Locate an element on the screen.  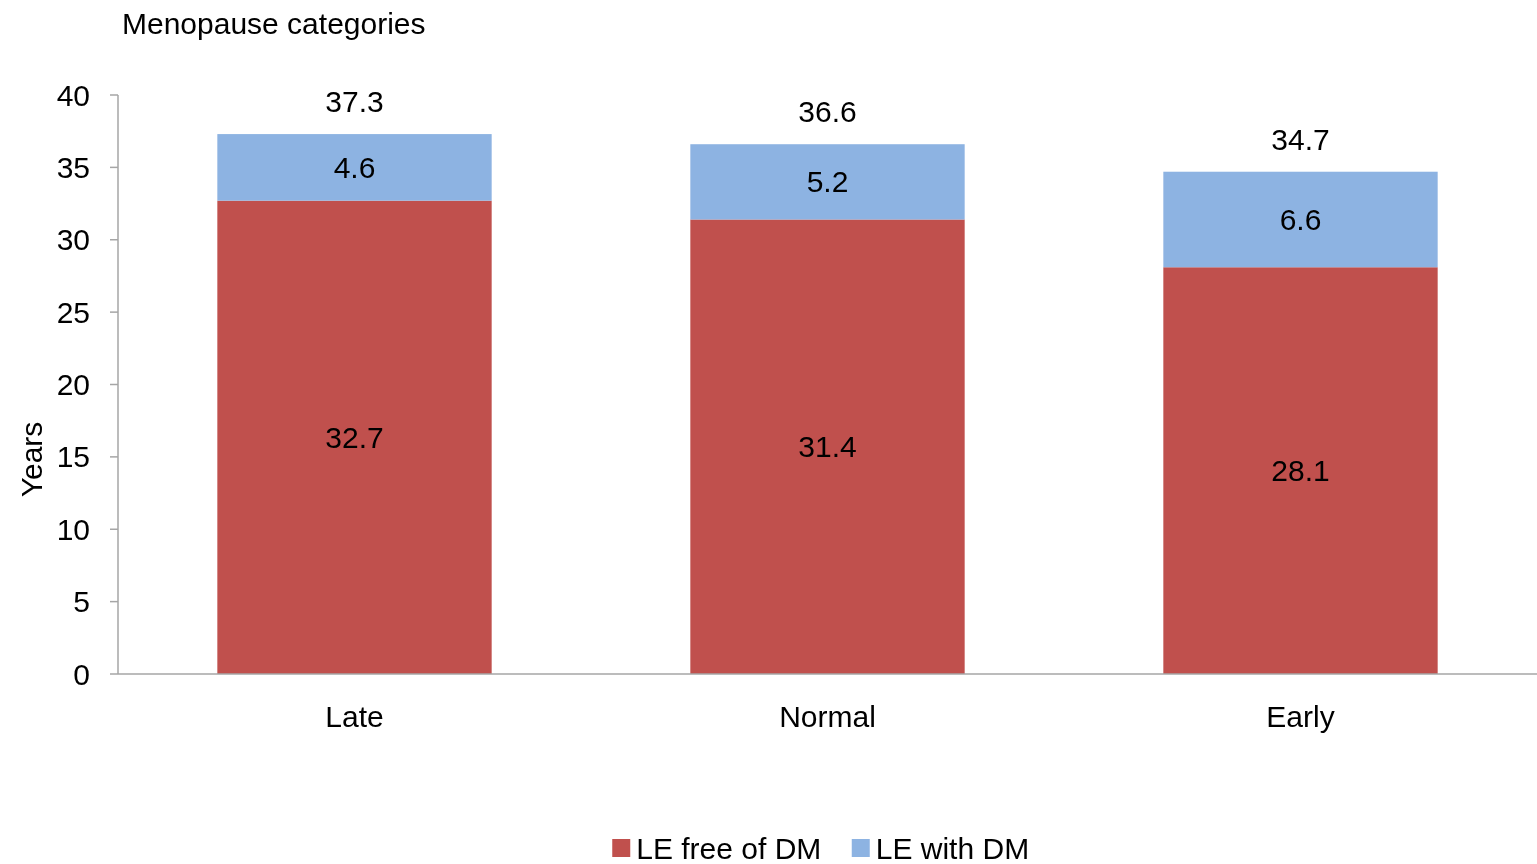
total-label: 37.3 is located at coordinates (354, 102).